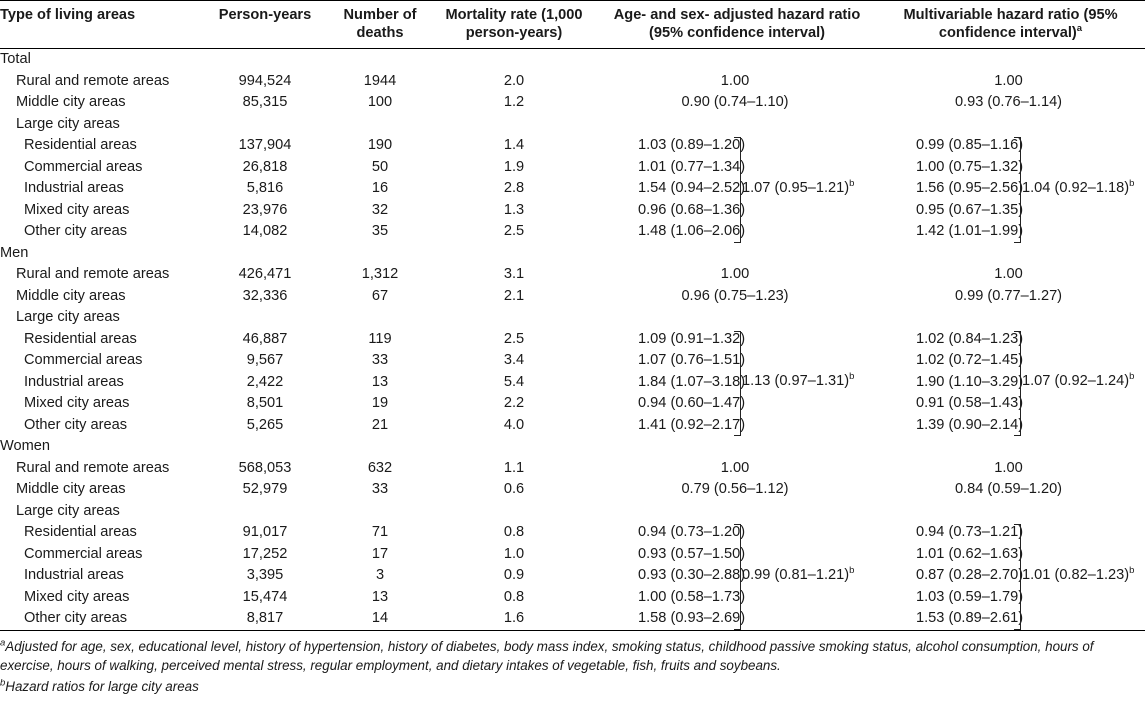 The height and width of the screenshot is (723, 1145). Describe the element at coordinates (3, 683) in the screenshot. I see `footnote-b-mark: b` at that location.